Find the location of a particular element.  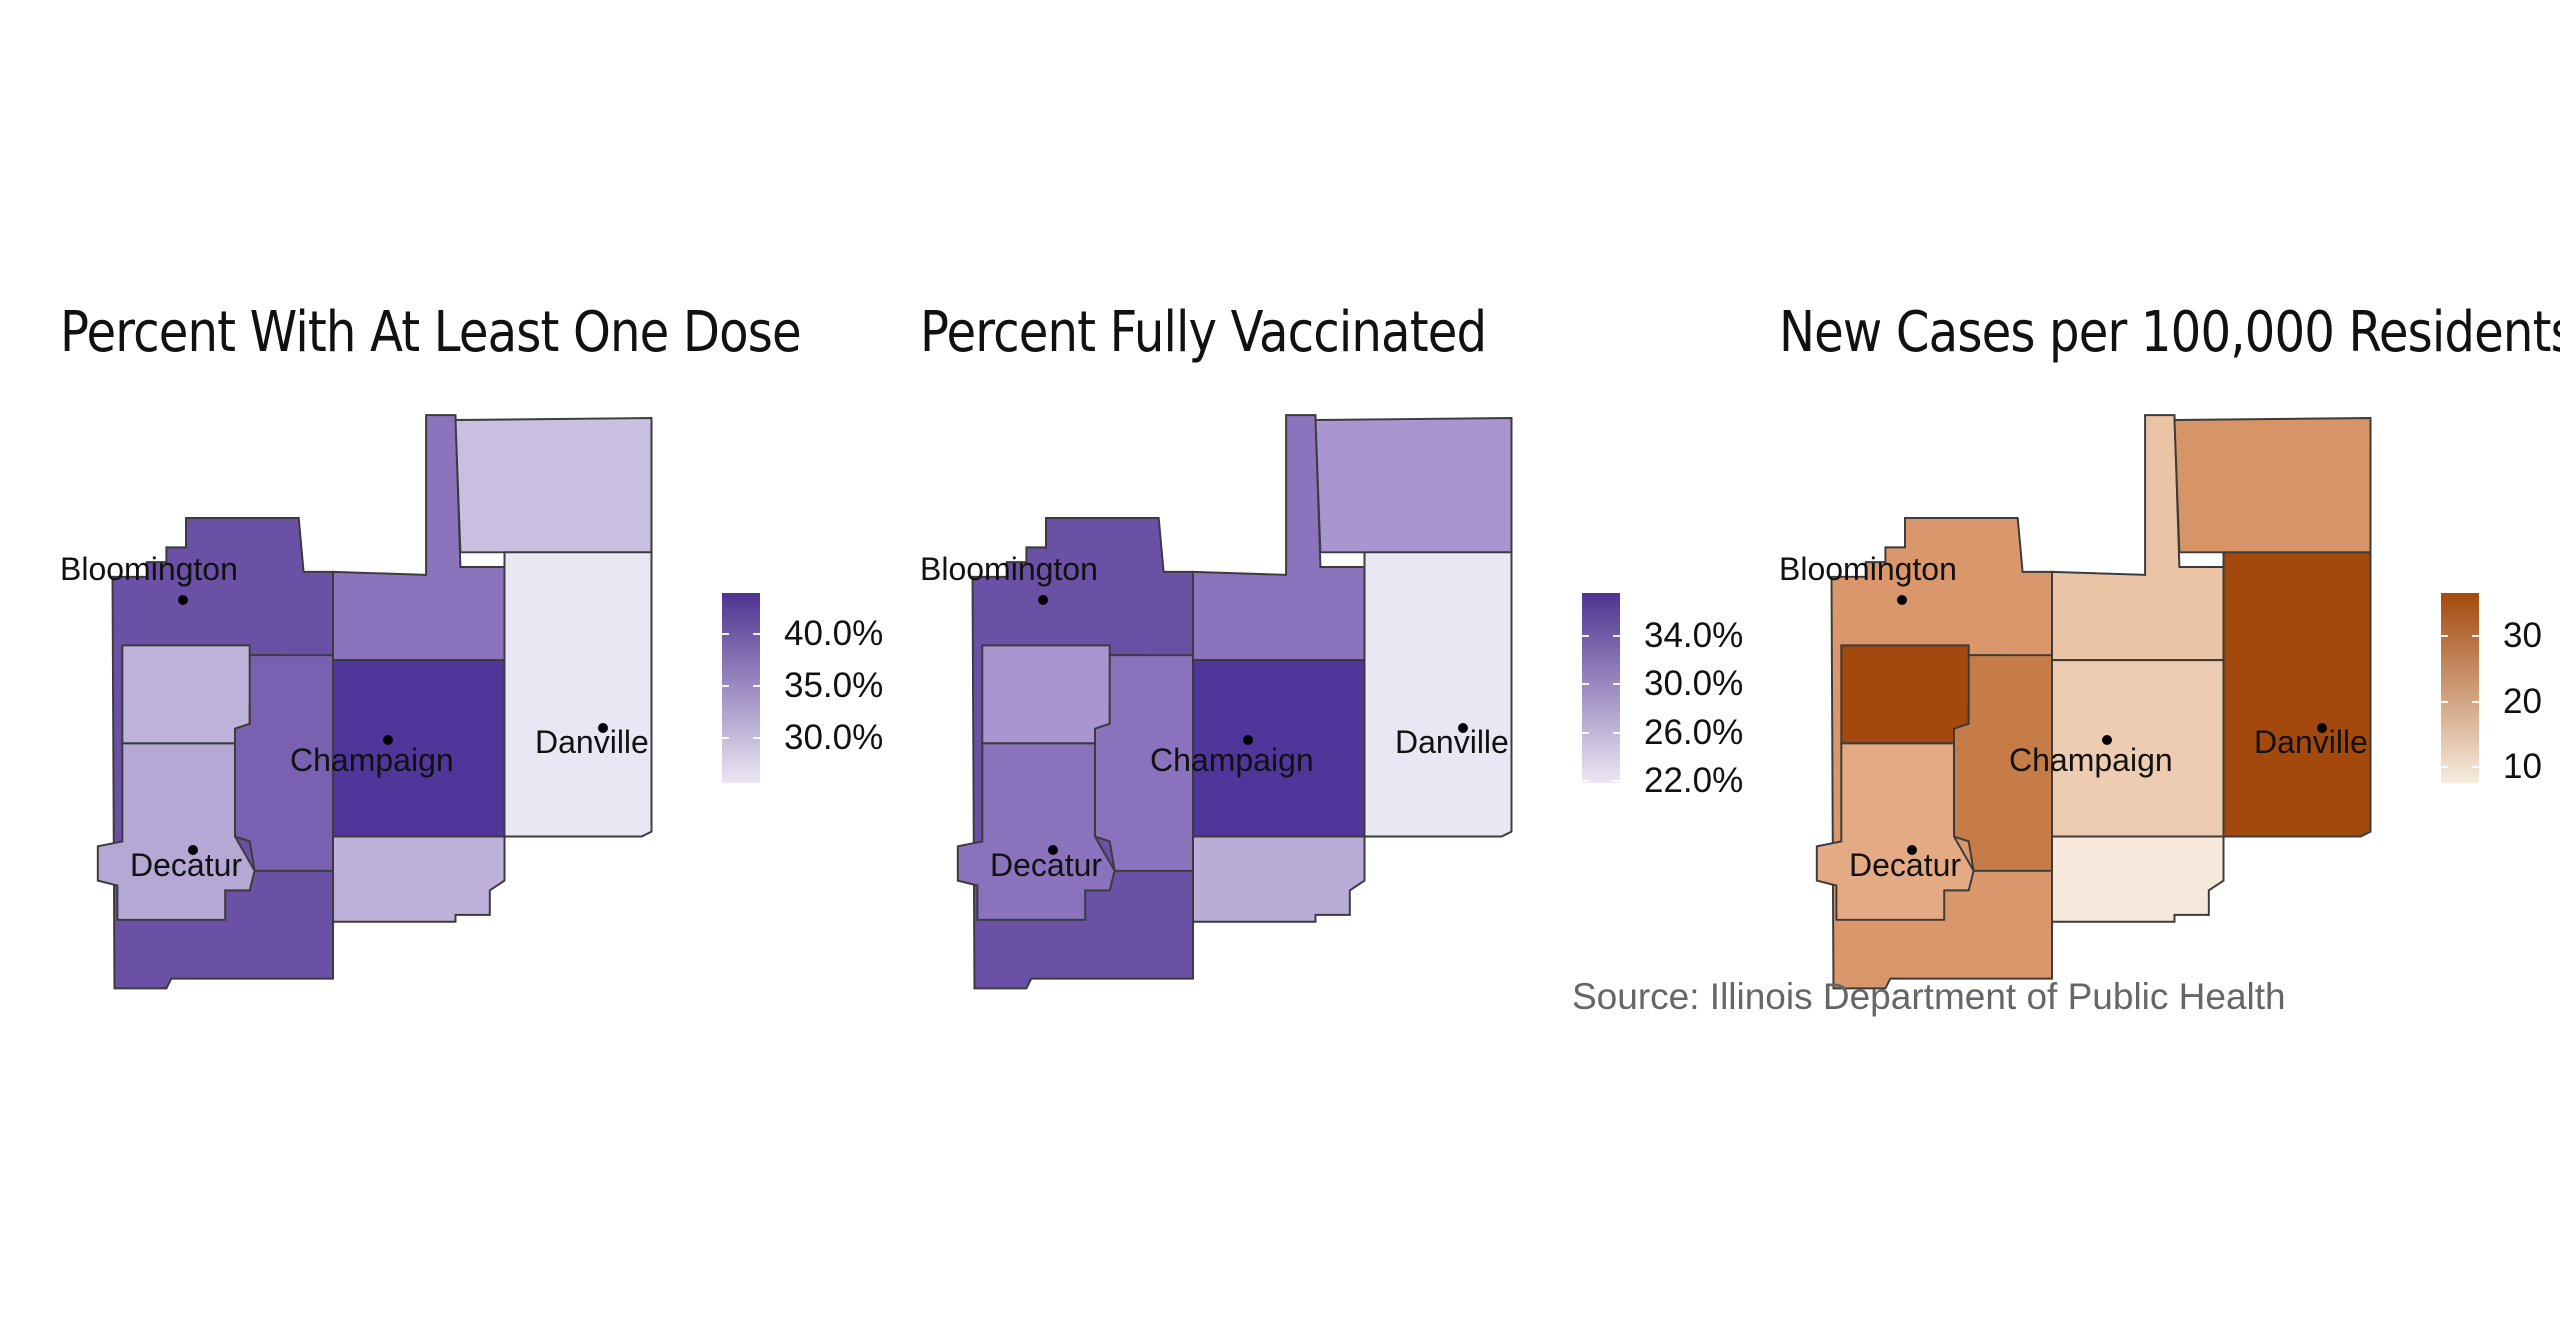

panel-title: Percent With At Least One Dose is located at coordinates (431, 332).